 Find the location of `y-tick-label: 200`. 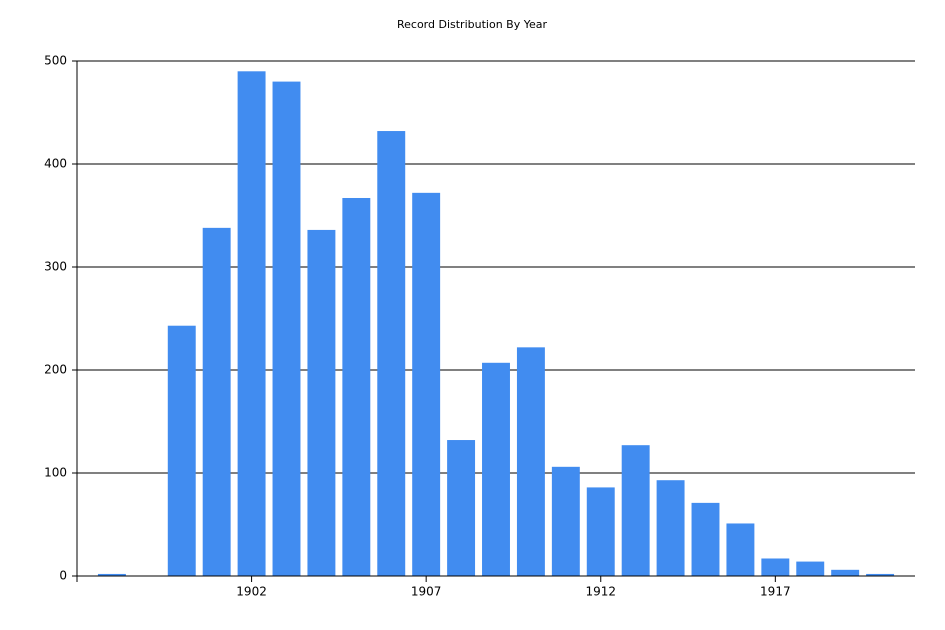

y-tick-label: 200 is located at coordinates (55, 370).